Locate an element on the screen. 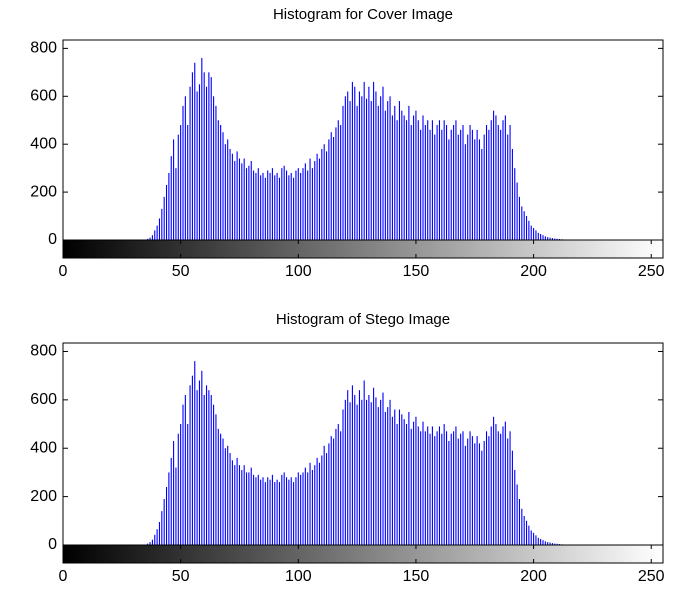 Image resolution: width=679 pixels, height=598 pixels. x-tick-label: 0 is located at coordinates (63, 271).